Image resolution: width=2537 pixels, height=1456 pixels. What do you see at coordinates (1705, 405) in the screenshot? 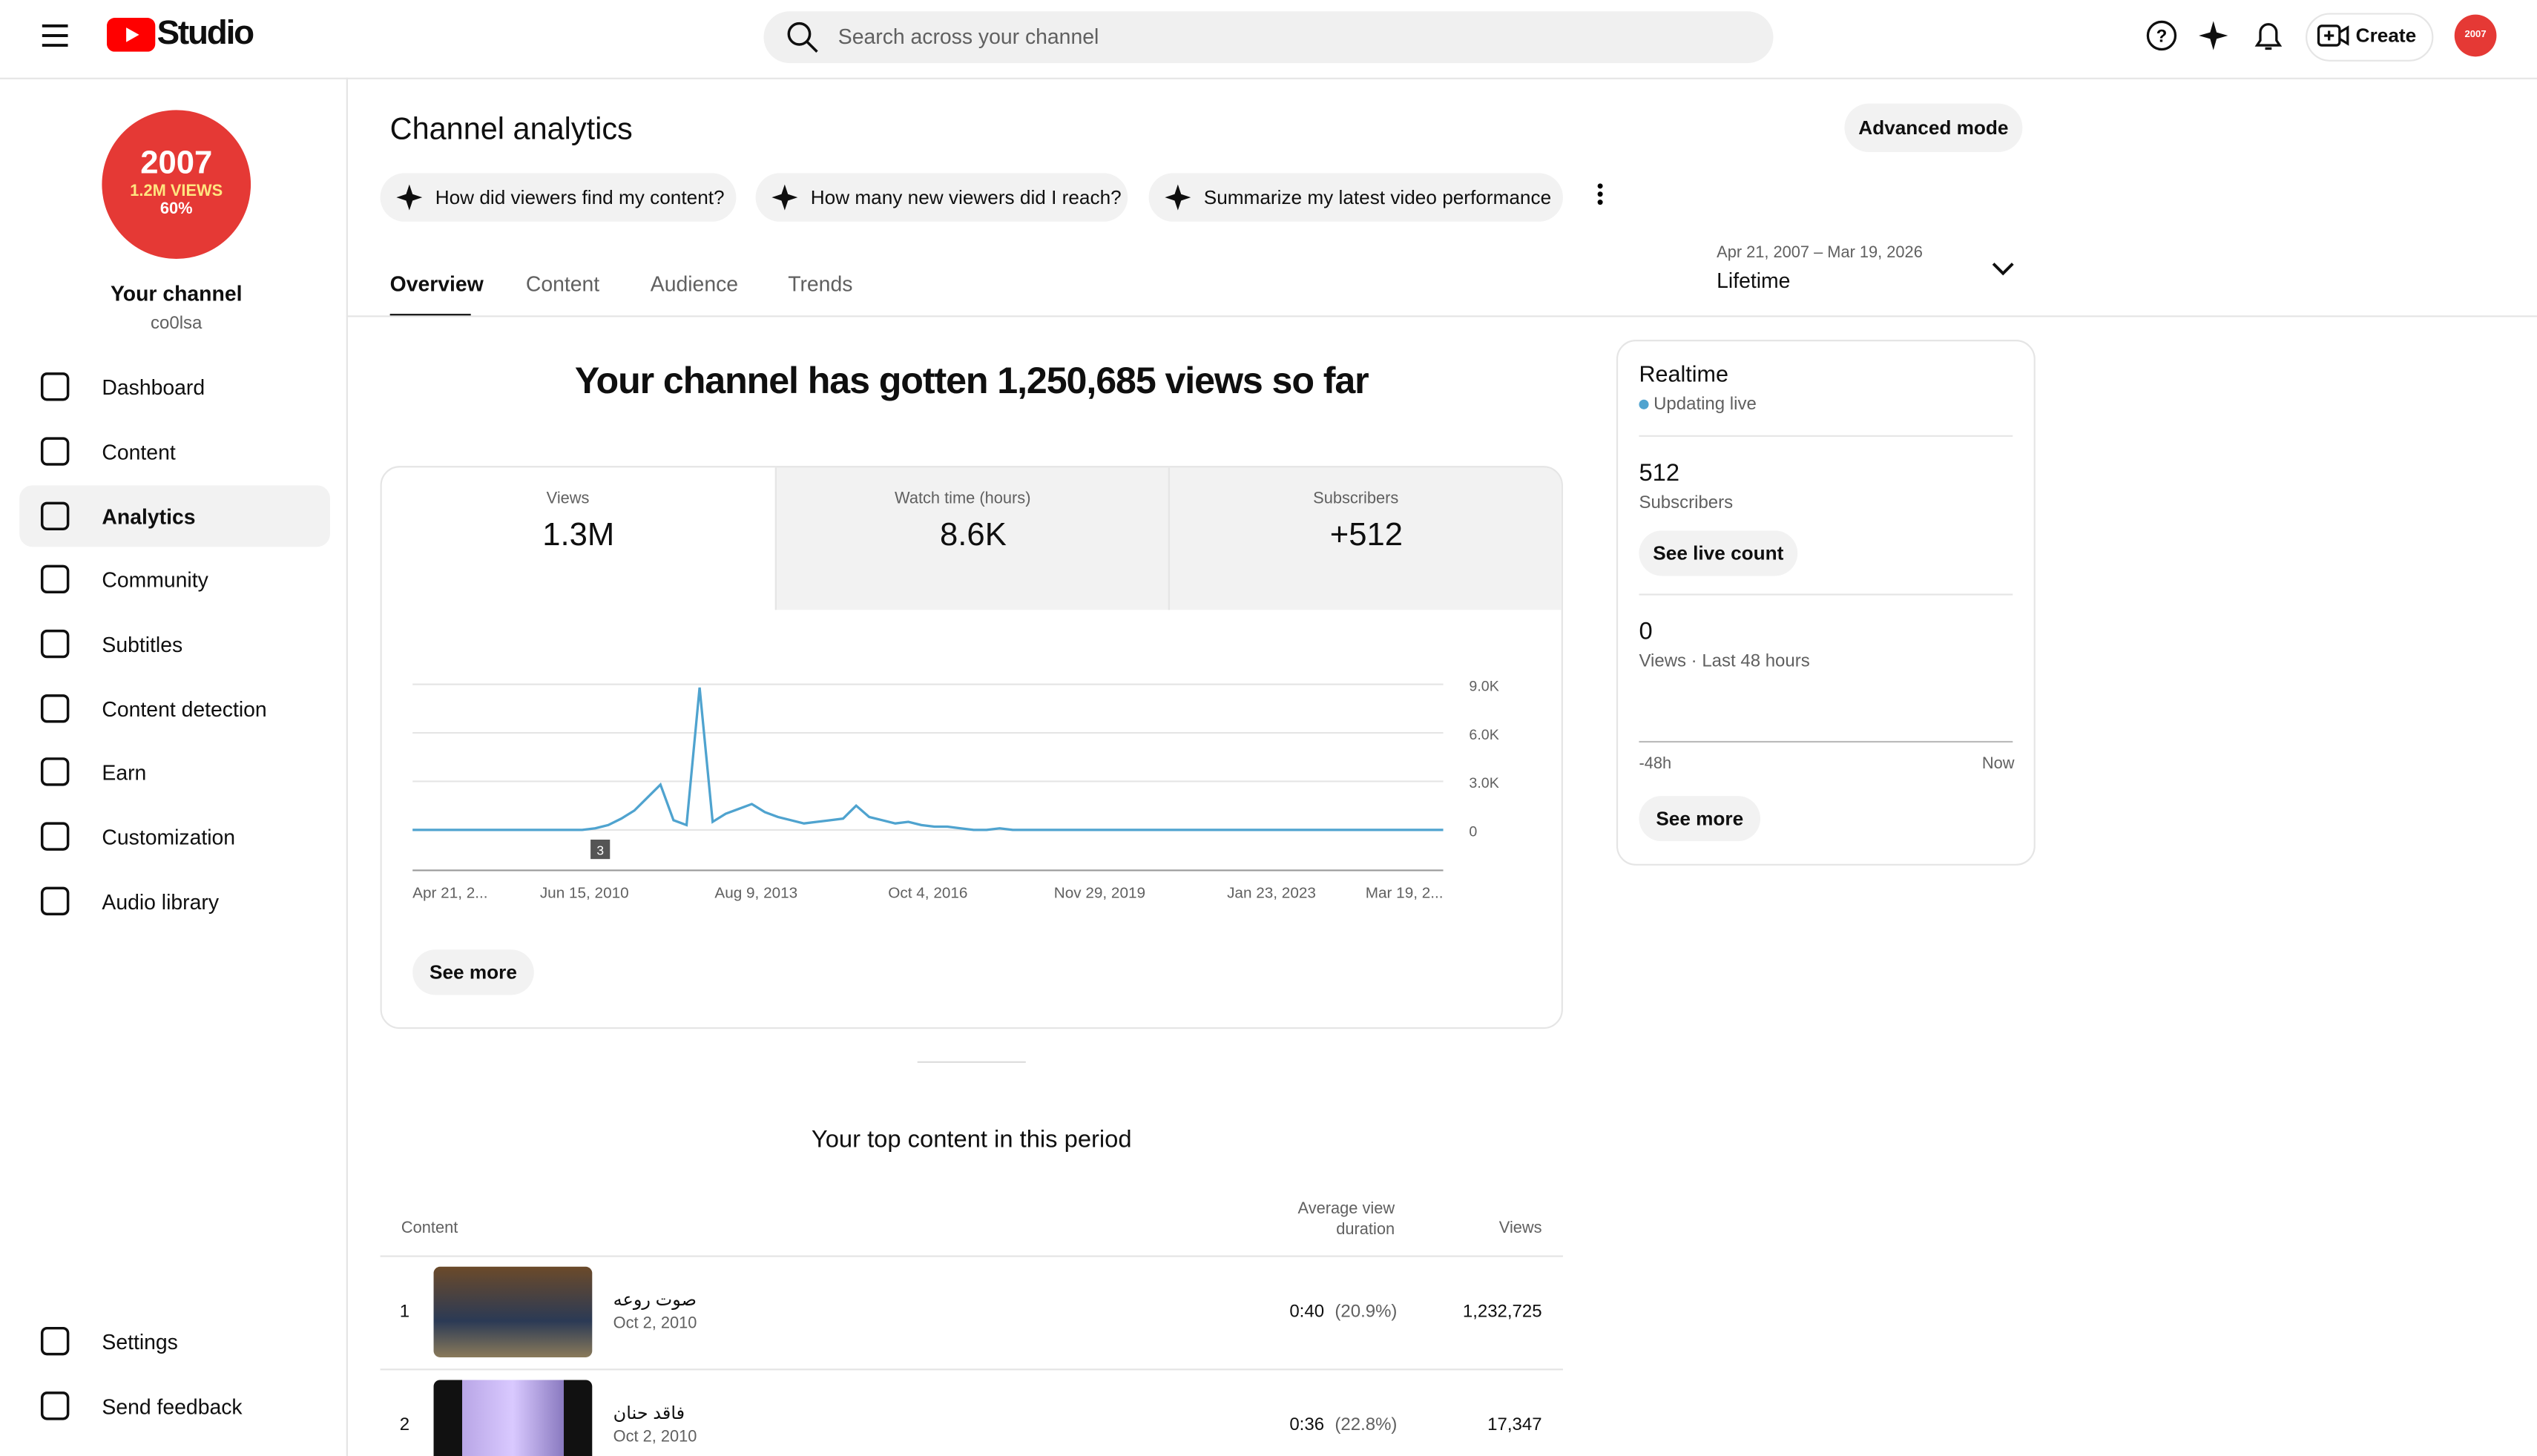
I see `realtime-status: Updating live` at bounding box center [1705, 405].